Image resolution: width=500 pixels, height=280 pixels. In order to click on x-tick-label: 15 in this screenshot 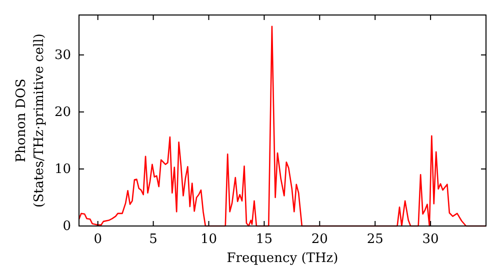, I will do `click(264, 240)`.